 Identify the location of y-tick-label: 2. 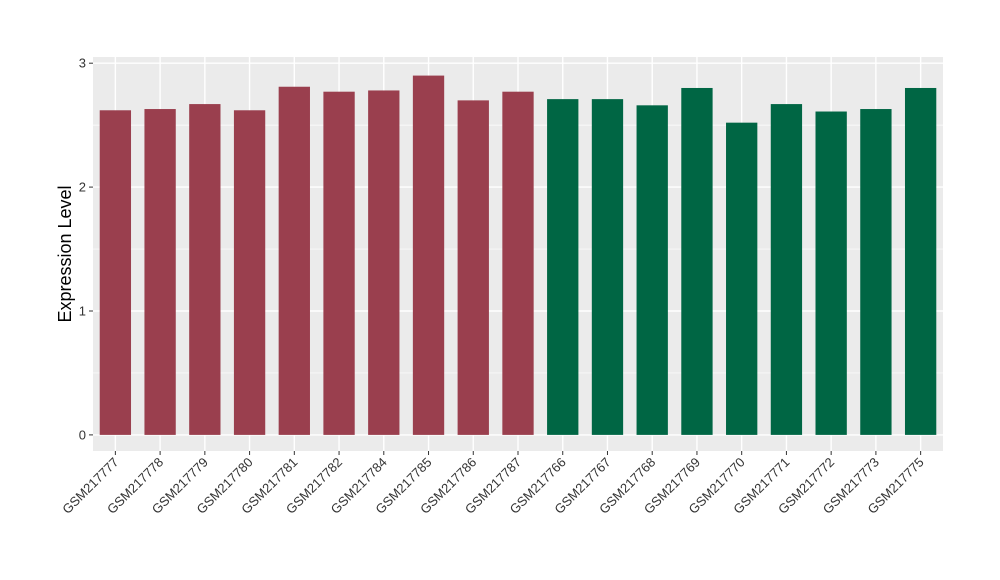
(82, 187).